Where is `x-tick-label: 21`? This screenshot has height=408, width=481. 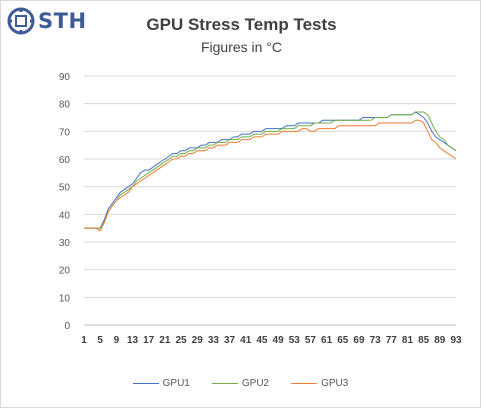 x-tick-label: 21 is located at coordinates (165, 340).